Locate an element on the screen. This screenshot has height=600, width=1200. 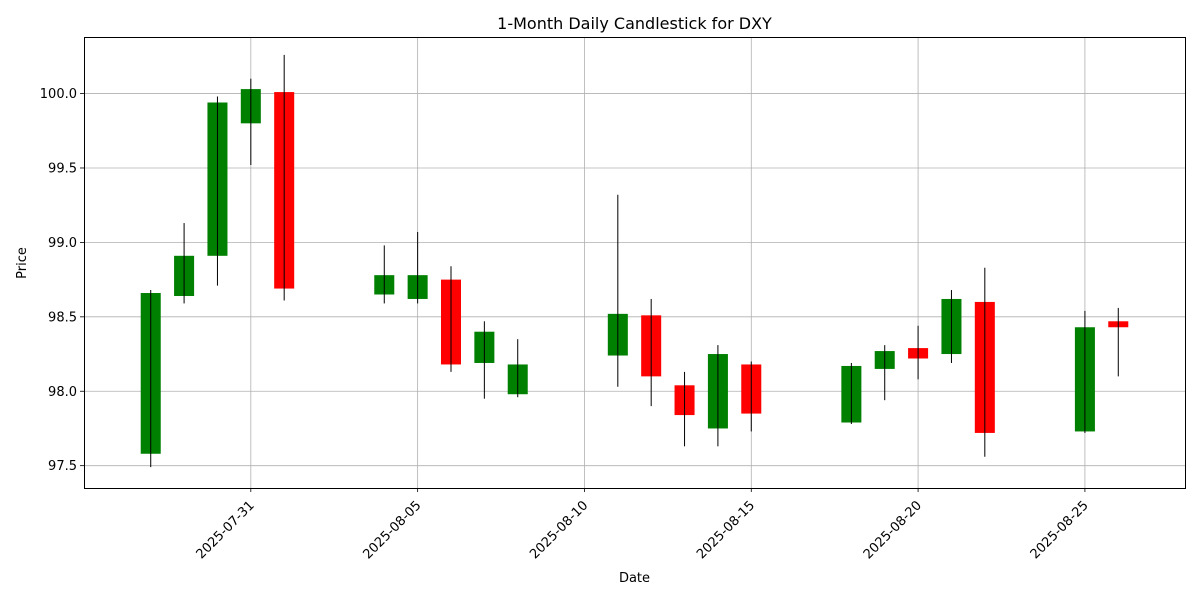
chart-title: 1-Month Daily Candlestick for DXY is located at coordinates (634, 23).